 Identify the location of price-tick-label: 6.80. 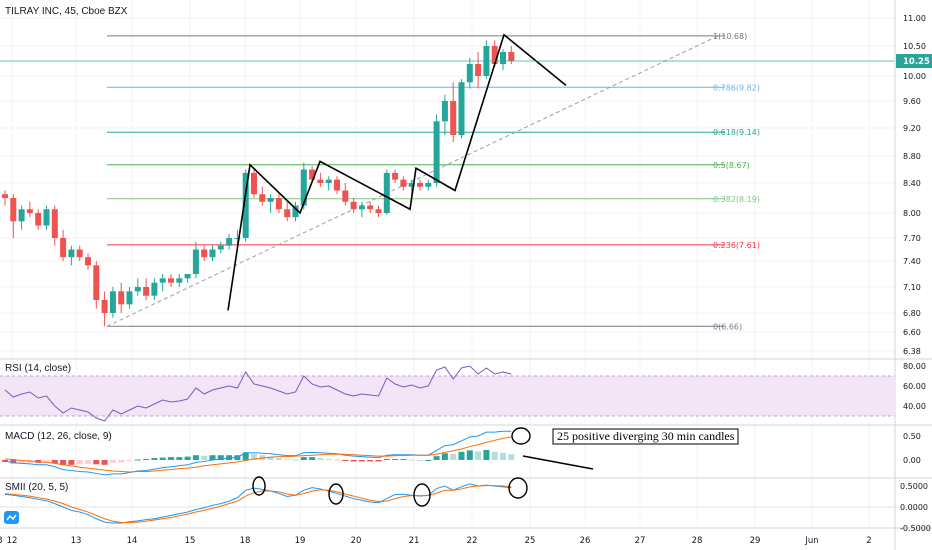
(912, 313).